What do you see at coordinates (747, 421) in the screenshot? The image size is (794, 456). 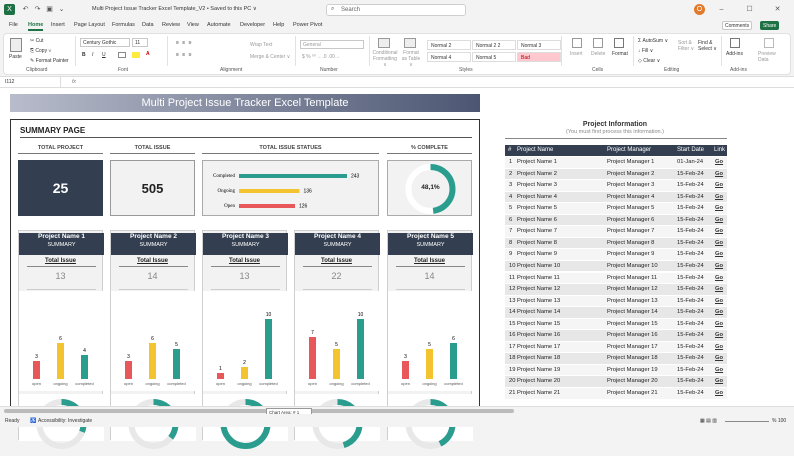 I see `zoom-slider` at bounding box center [747, 421].